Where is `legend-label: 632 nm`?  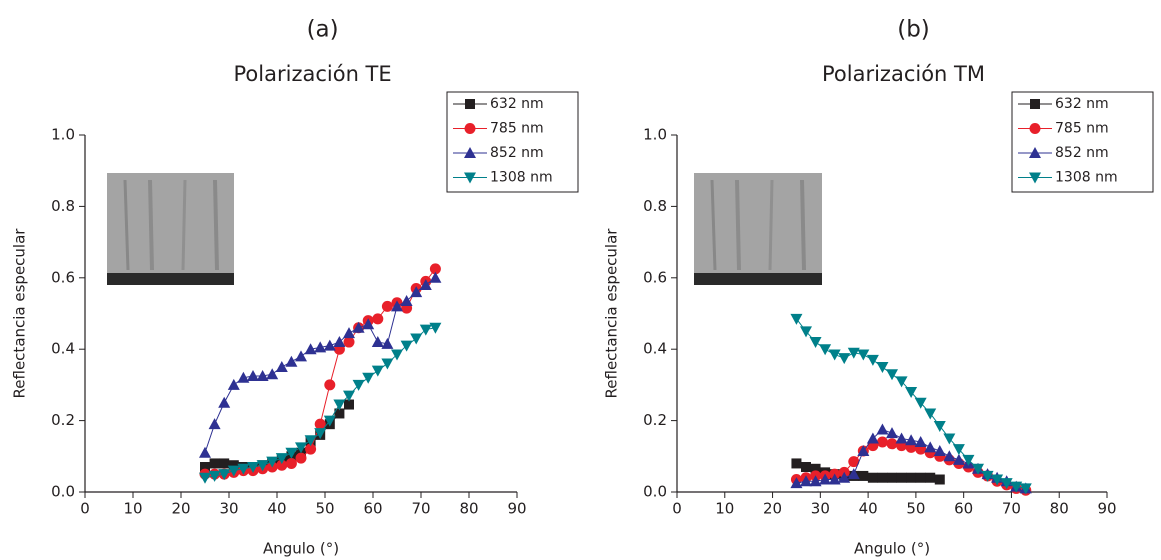
legend-label: 632 nm is located at coordinates (1082, 104).